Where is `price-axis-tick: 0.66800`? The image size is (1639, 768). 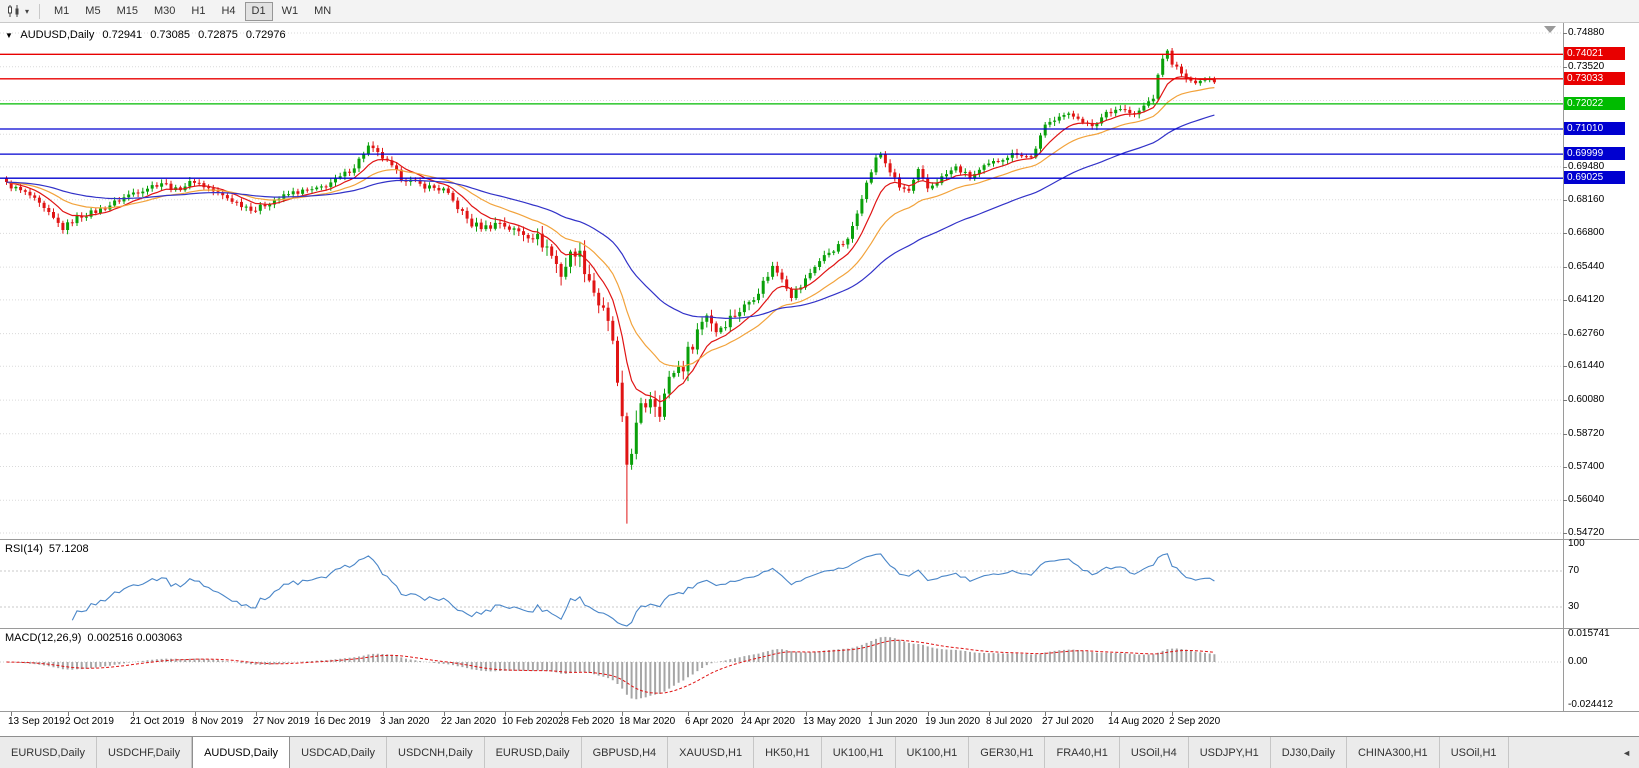
price-axis-tick: 0.66800 is located at coordinates (1586, 233).